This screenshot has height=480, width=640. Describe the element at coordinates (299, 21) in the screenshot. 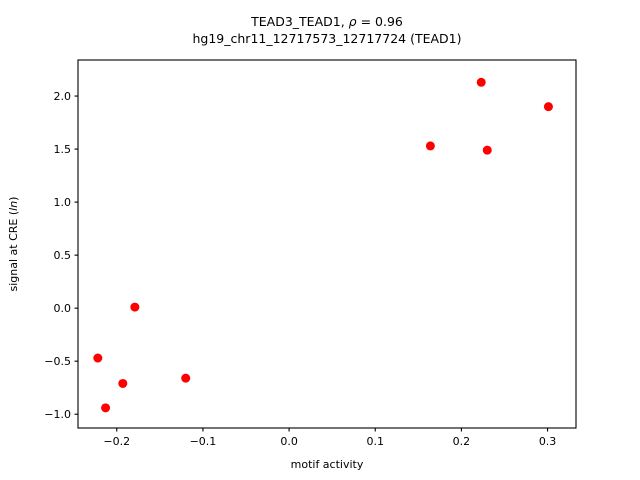

I see `plot-title-pair: TEAD3_TEAD1,` at that location.